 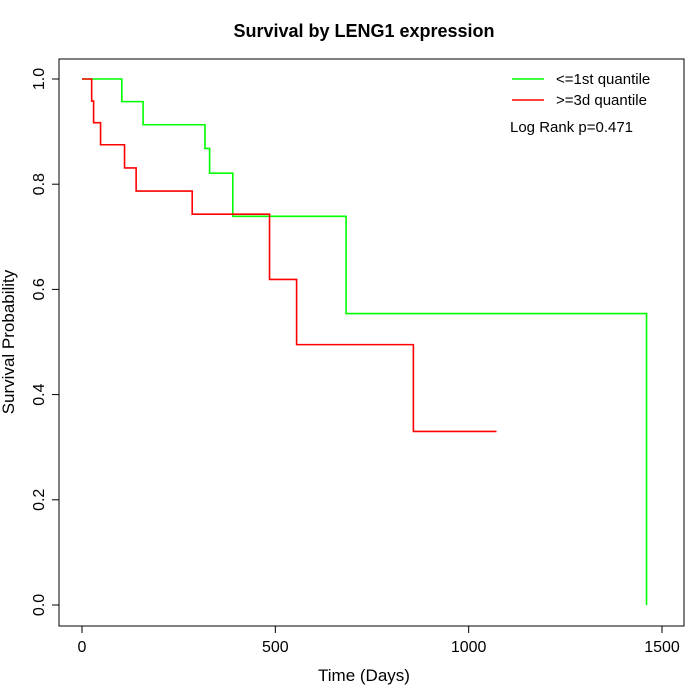 I want to click on legend-label-2: >=3d quantile, so click(x=601, y=100).